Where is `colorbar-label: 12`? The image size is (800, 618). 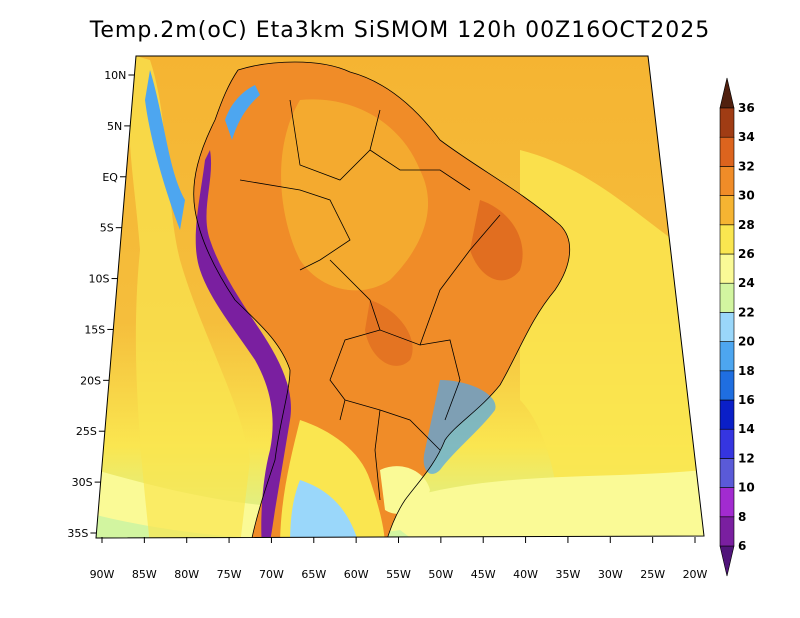
colorbar-label: 12 is located at coordinates (746, 458).